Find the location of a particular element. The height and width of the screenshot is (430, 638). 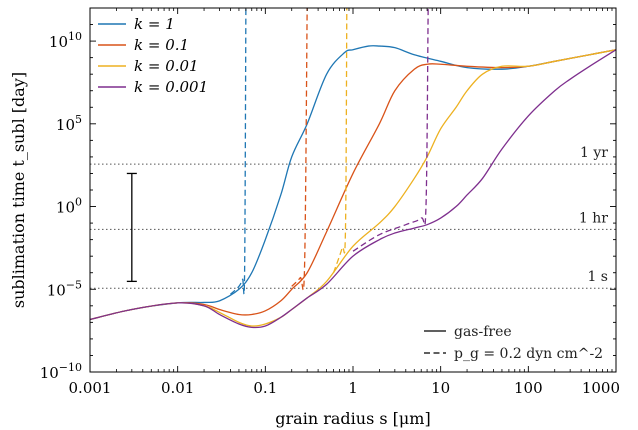

x-tick-label: 1000 is located at coordinates (601, 388).